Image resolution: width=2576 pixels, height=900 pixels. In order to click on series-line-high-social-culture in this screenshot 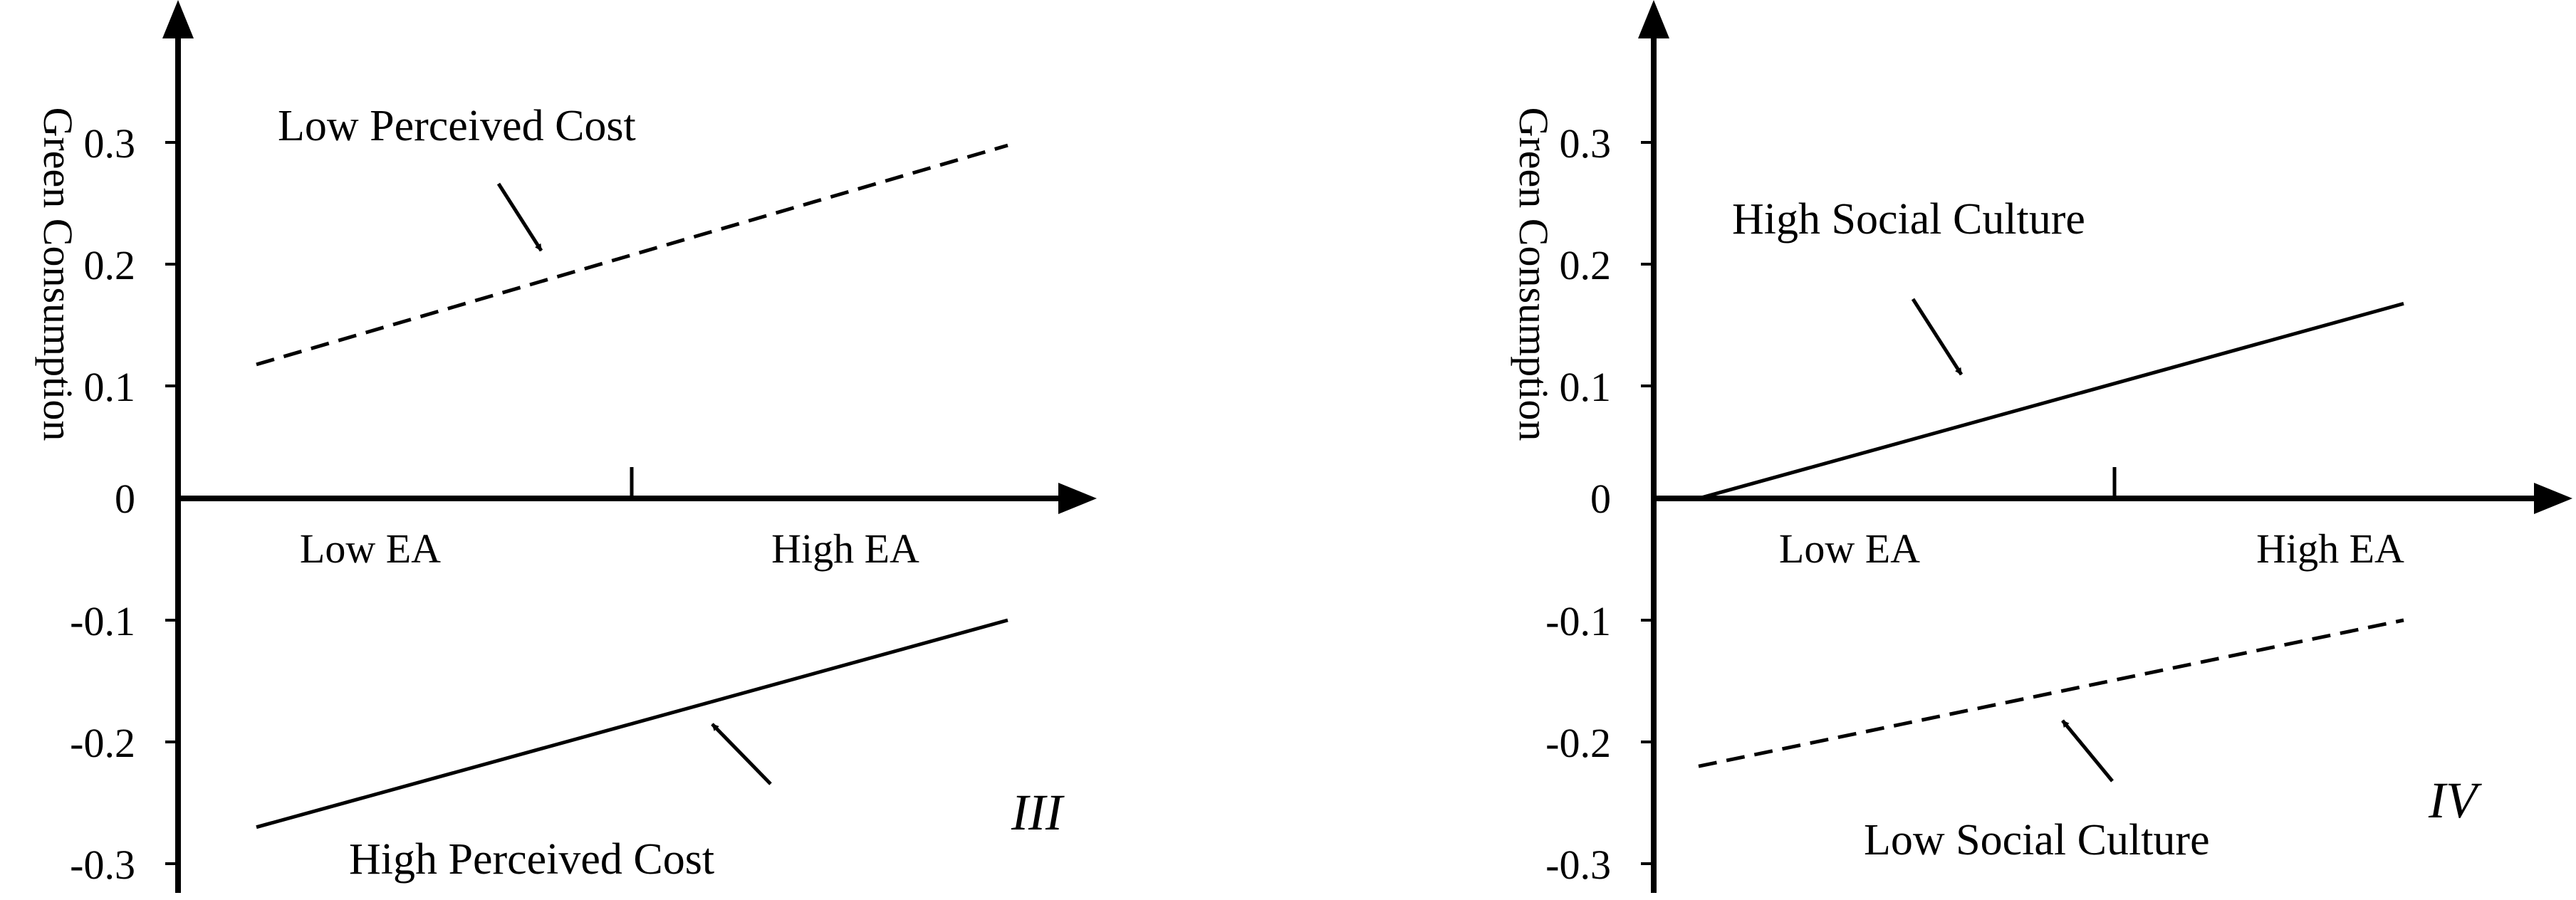, I will do `click(2051, 401)`.